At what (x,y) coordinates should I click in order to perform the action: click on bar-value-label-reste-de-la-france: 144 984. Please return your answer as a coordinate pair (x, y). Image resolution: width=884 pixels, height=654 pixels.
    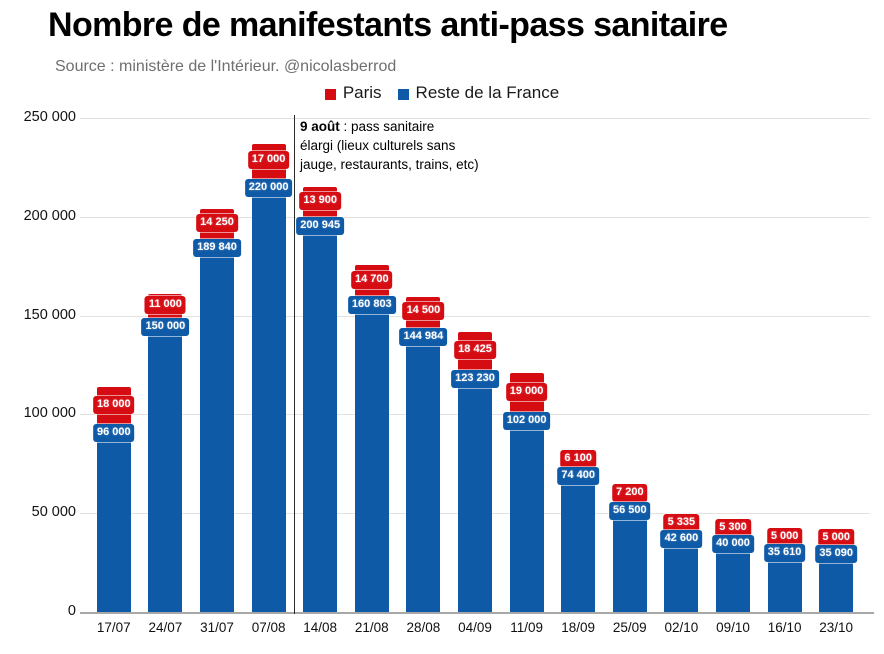
    Looking at the image, I should click on (423, 336).